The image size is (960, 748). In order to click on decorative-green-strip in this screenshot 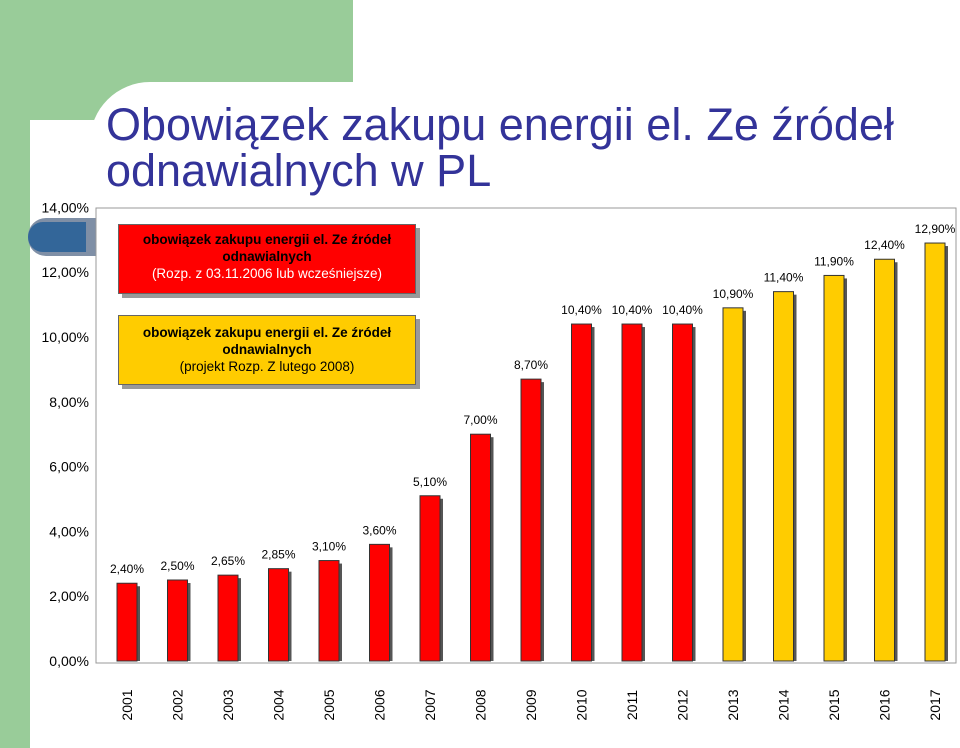, I will do `click(15, 374)`.